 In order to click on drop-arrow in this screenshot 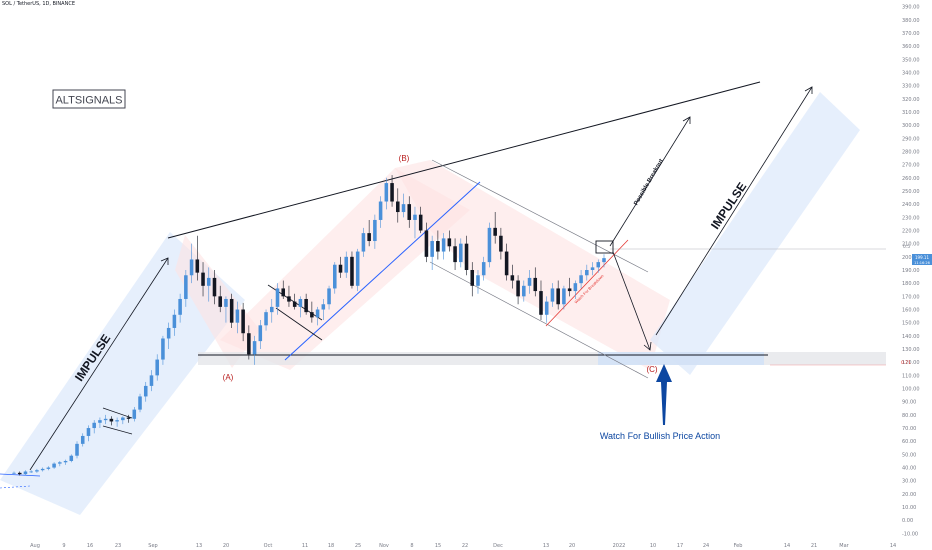, I will do `click(632, 301)`.